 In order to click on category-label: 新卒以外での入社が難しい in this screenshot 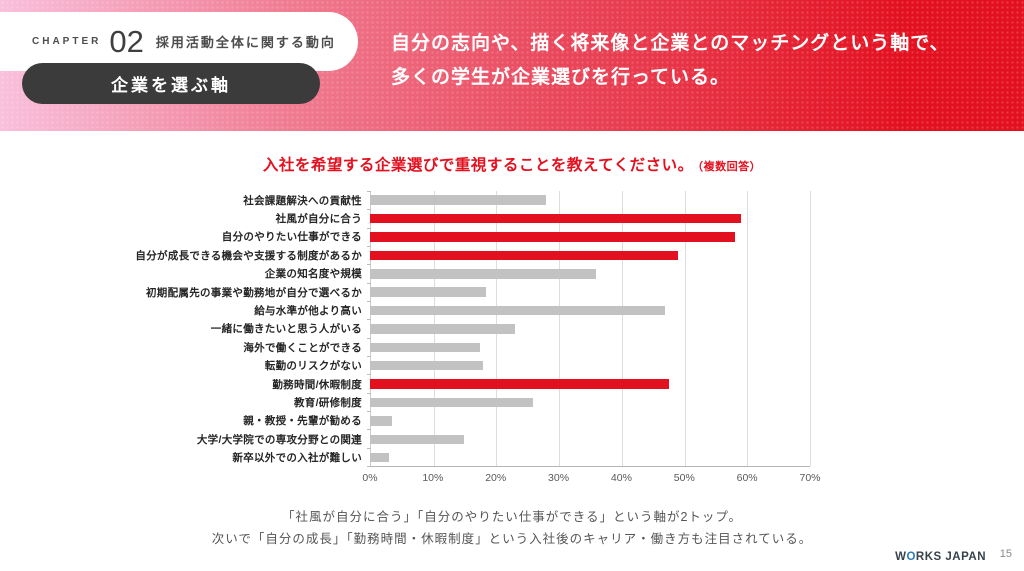, I will do `click(297, 458)`.